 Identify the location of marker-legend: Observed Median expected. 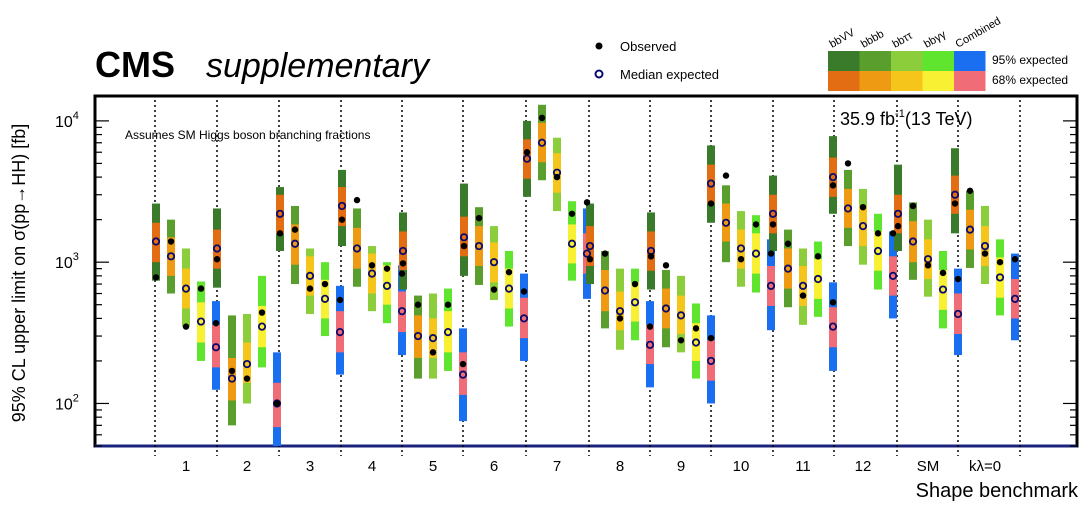
(656, 60).